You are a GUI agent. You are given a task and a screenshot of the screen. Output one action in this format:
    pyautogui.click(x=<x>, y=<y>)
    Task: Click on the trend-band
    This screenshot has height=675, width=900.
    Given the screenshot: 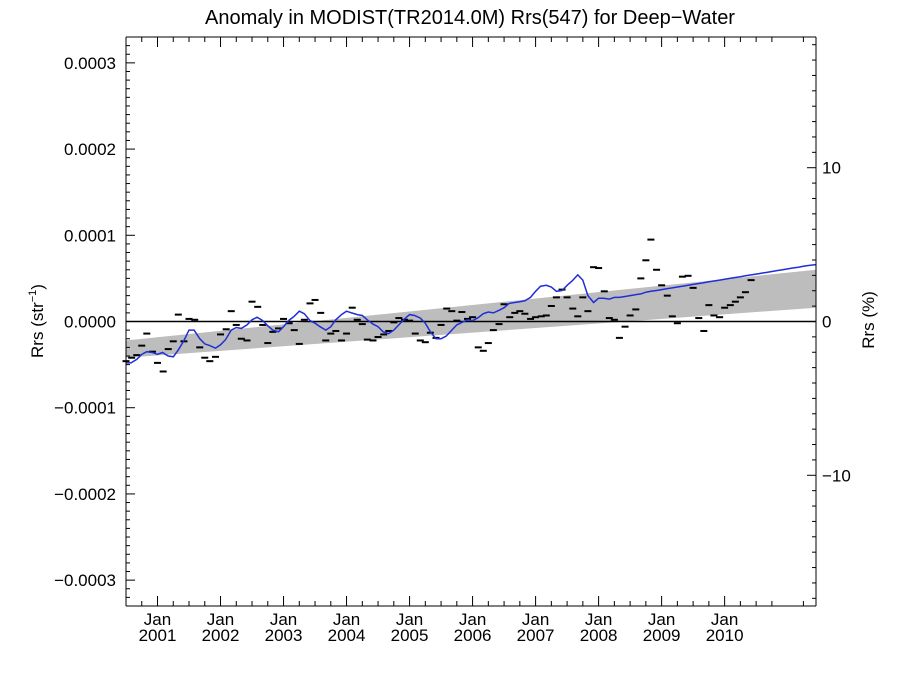 What is the action you would take?
    pyautogui.click(x=471, y=313)
    